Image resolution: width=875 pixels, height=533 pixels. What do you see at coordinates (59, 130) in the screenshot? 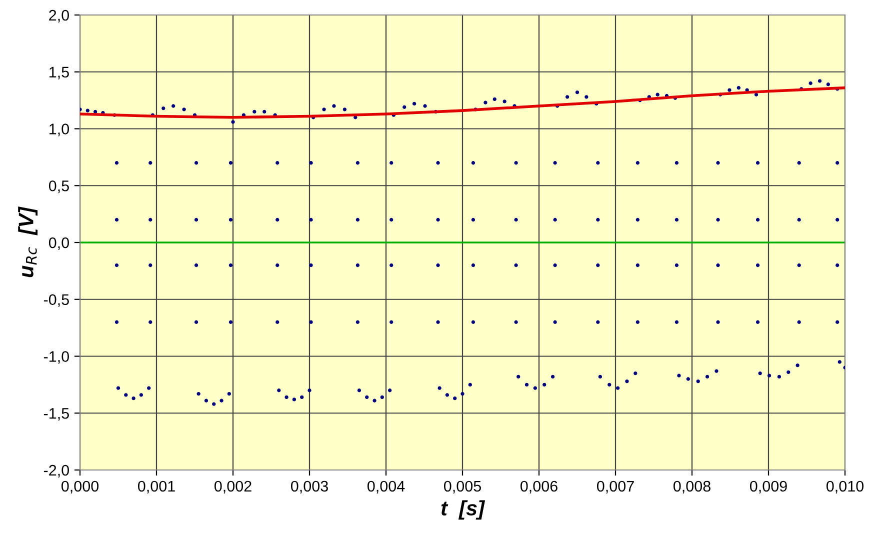
I see `y-tick-label: 1,0` at bounding box center [59, 130].